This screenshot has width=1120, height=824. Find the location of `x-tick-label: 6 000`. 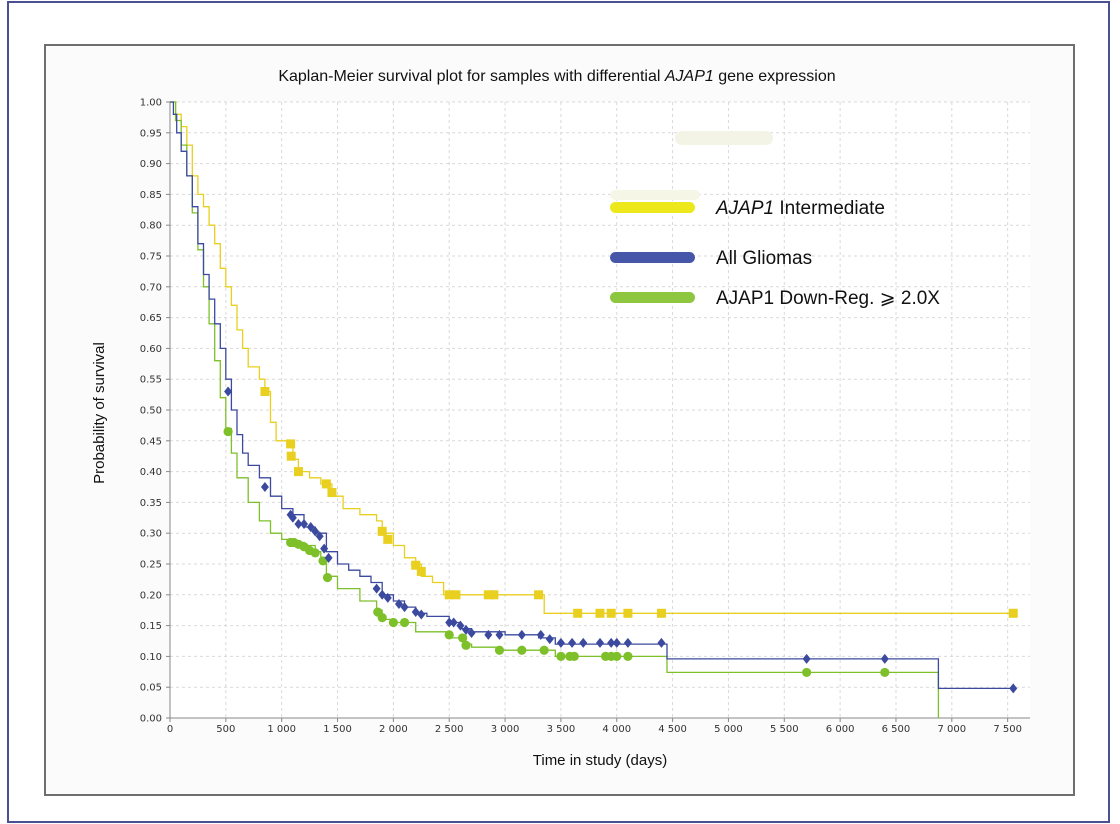

x-tick-label: 6 000 is located at coordinates (840, 729).